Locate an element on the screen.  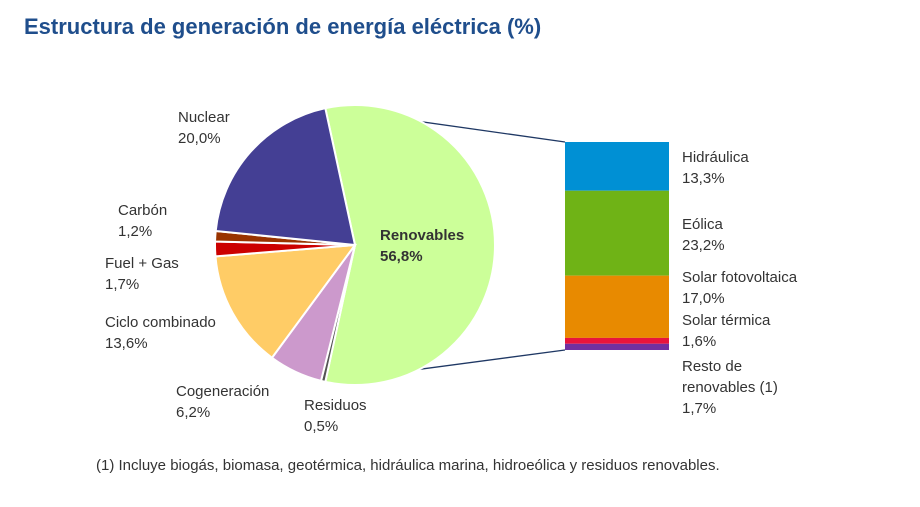
bar-segment-hidraulica is located at coordinates (617, 166).